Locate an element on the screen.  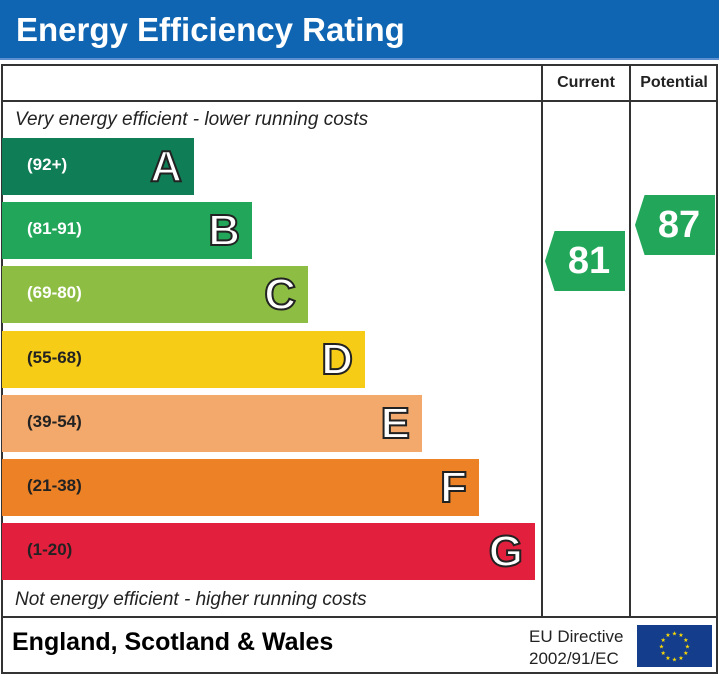
directive-number: 2002/91/EC is located at coordinates (574, 658).